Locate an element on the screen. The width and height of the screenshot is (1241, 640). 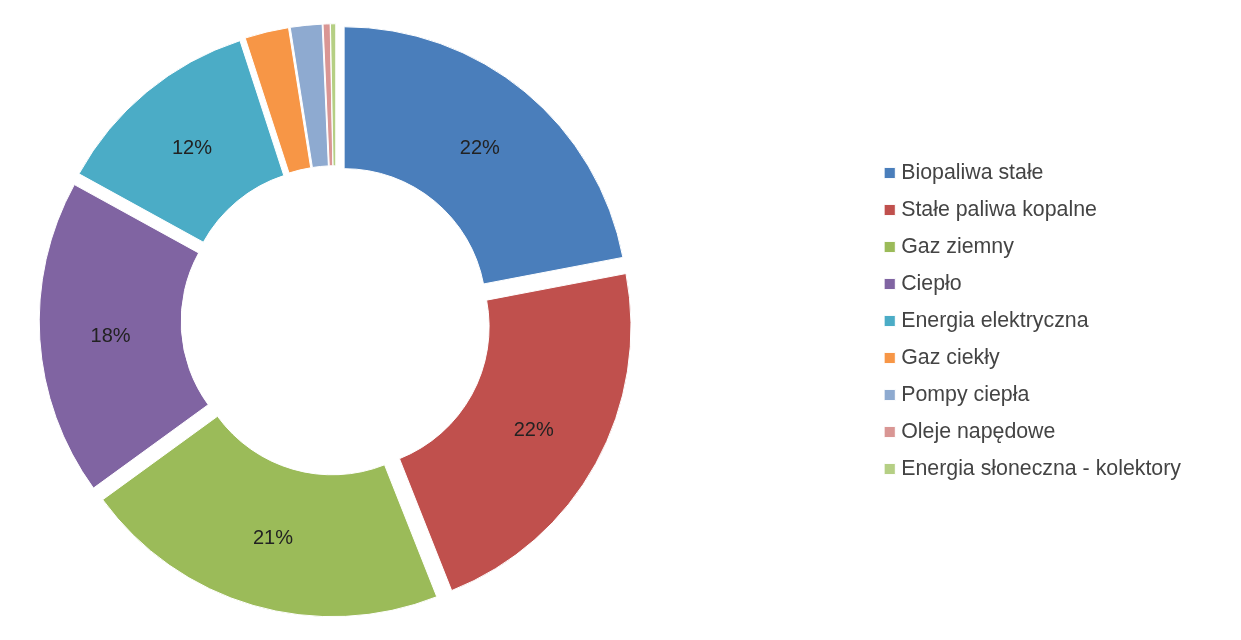
data-label: 12% is located at coordinates (192, 146).